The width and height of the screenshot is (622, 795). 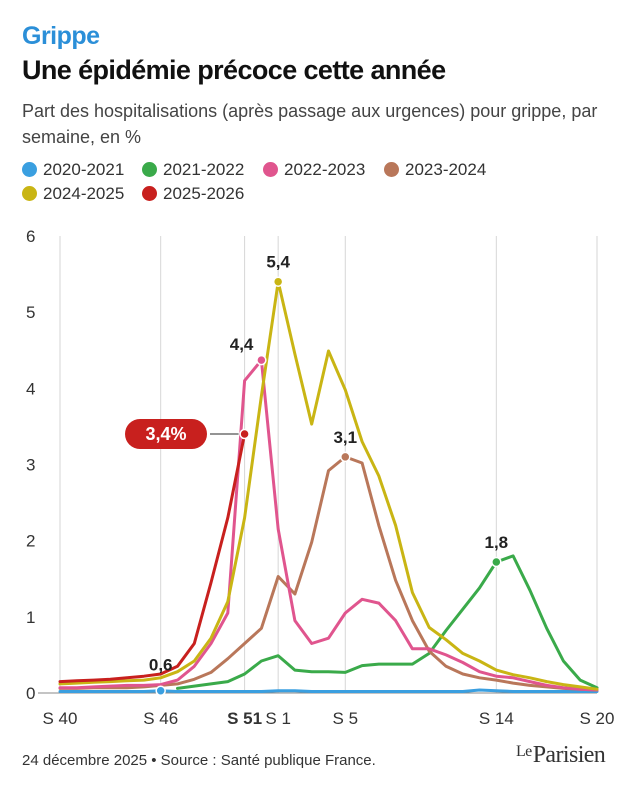 What do you see at coordinates (569, 755) in the screenshot?
I see `logo-big-text: Parisien` at bounding box center [569, 755].